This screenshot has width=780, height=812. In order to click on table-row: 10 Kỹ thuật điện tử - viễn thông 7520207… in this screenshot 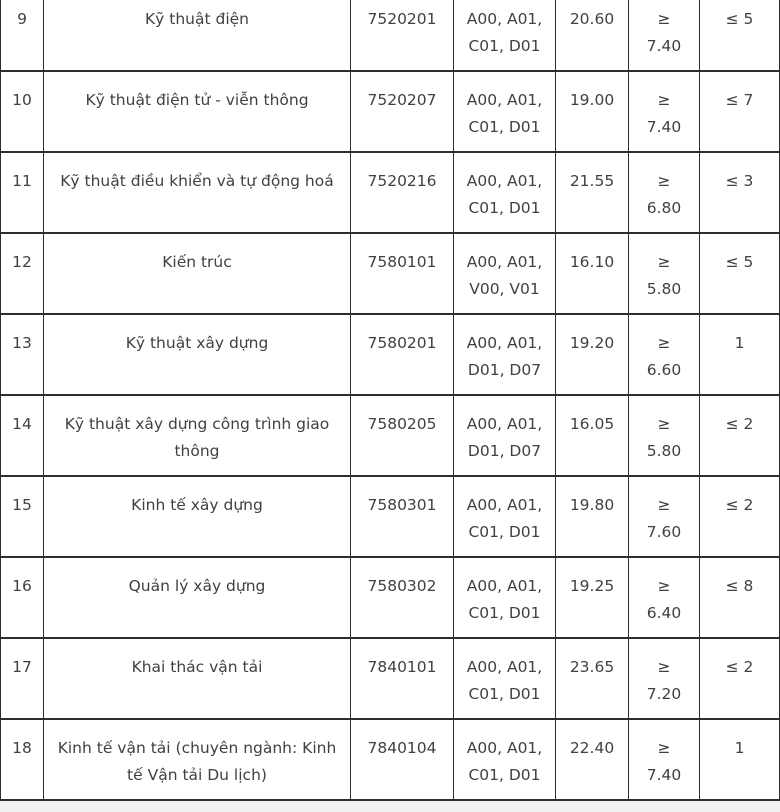, I will do `click(390, 112)`.